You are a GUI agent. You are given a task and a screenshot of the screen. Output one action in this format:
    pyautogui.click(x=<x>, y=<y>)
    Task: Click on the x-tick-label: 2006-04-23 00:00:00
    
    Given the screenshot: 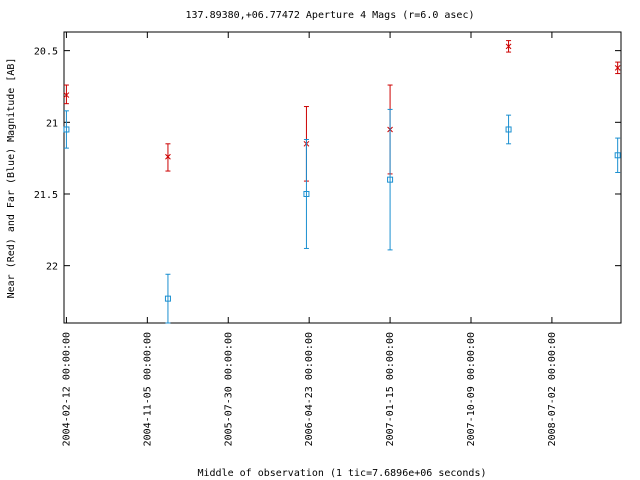 What is the action you would take?
    pyautogui.click(x=309, y=389)
    